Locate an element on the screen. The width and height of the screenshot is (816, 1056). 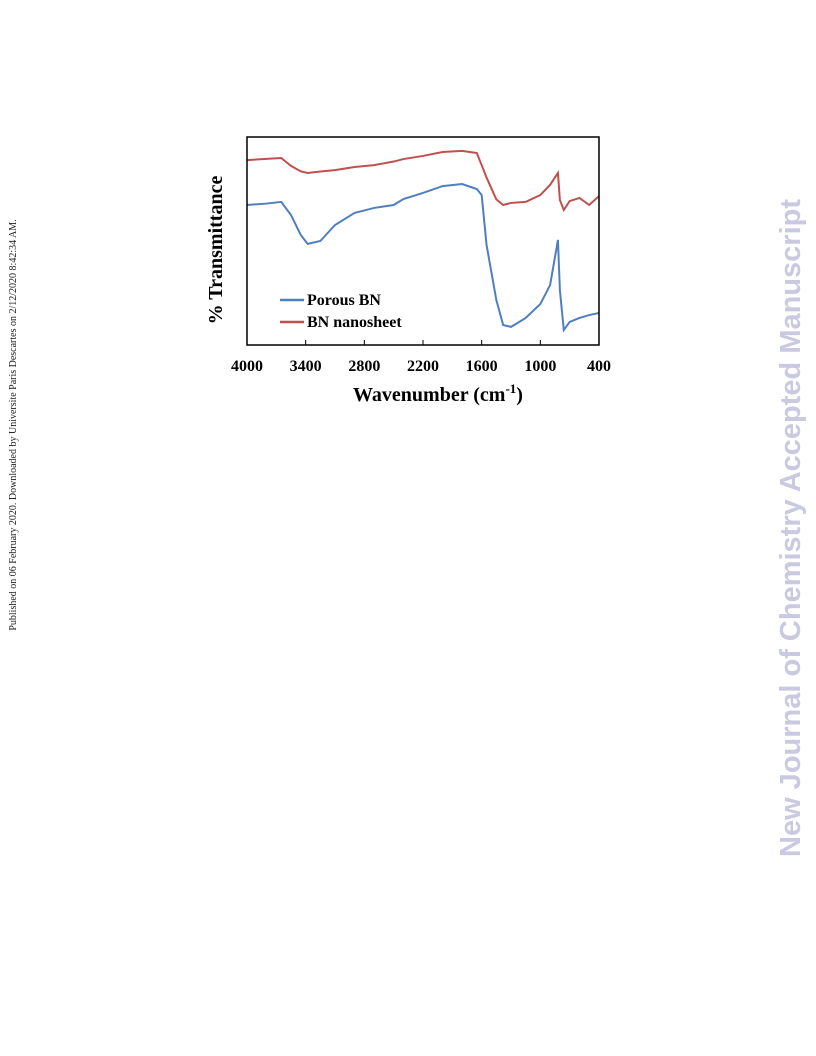
x-label-end: ) is located at coordinates (519, 395).